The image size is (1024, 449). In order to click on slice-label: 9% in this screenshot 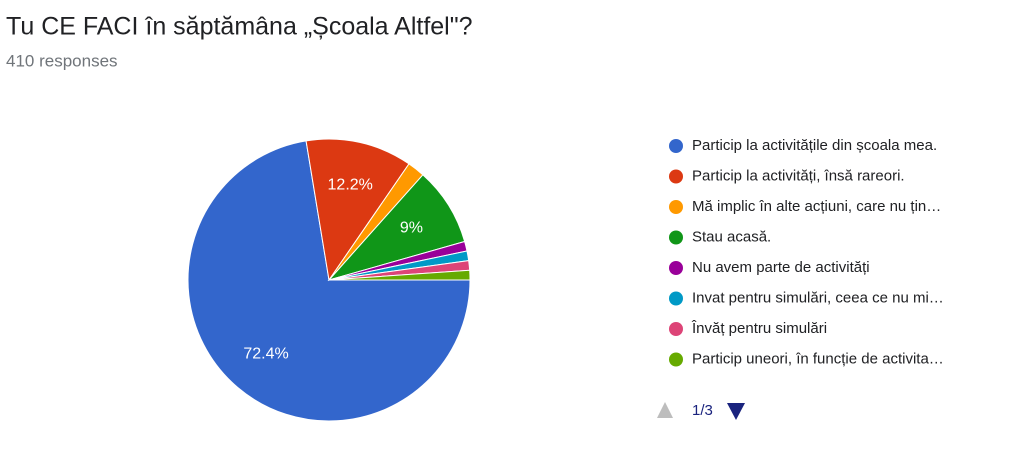, I will do `click(411, 228)`.